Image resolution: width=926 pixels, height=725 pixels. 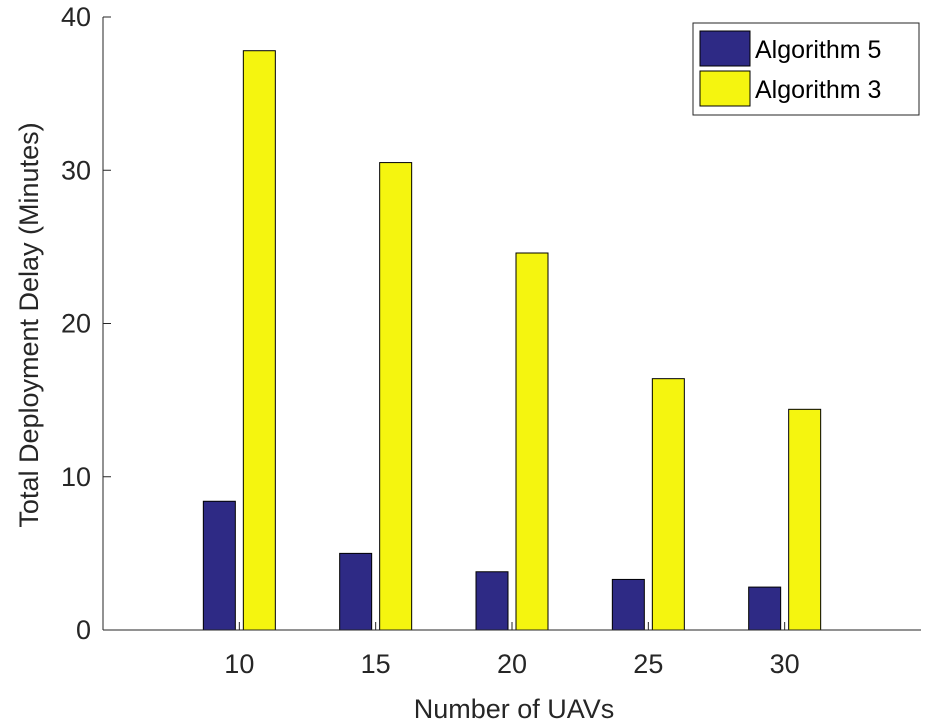 What do you see at coordinates (376, 664) in the screenshot?
I see `x-tick-label: 15` at bounding box center [376, 664].